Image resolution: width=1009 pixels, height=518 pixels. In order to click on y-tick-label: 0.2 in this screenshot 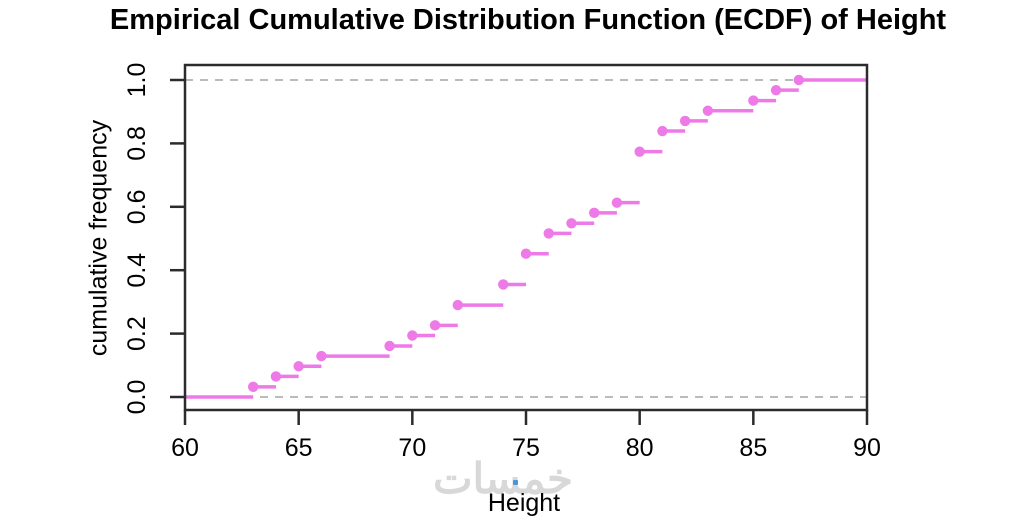, I will do `click(137, 333)`.